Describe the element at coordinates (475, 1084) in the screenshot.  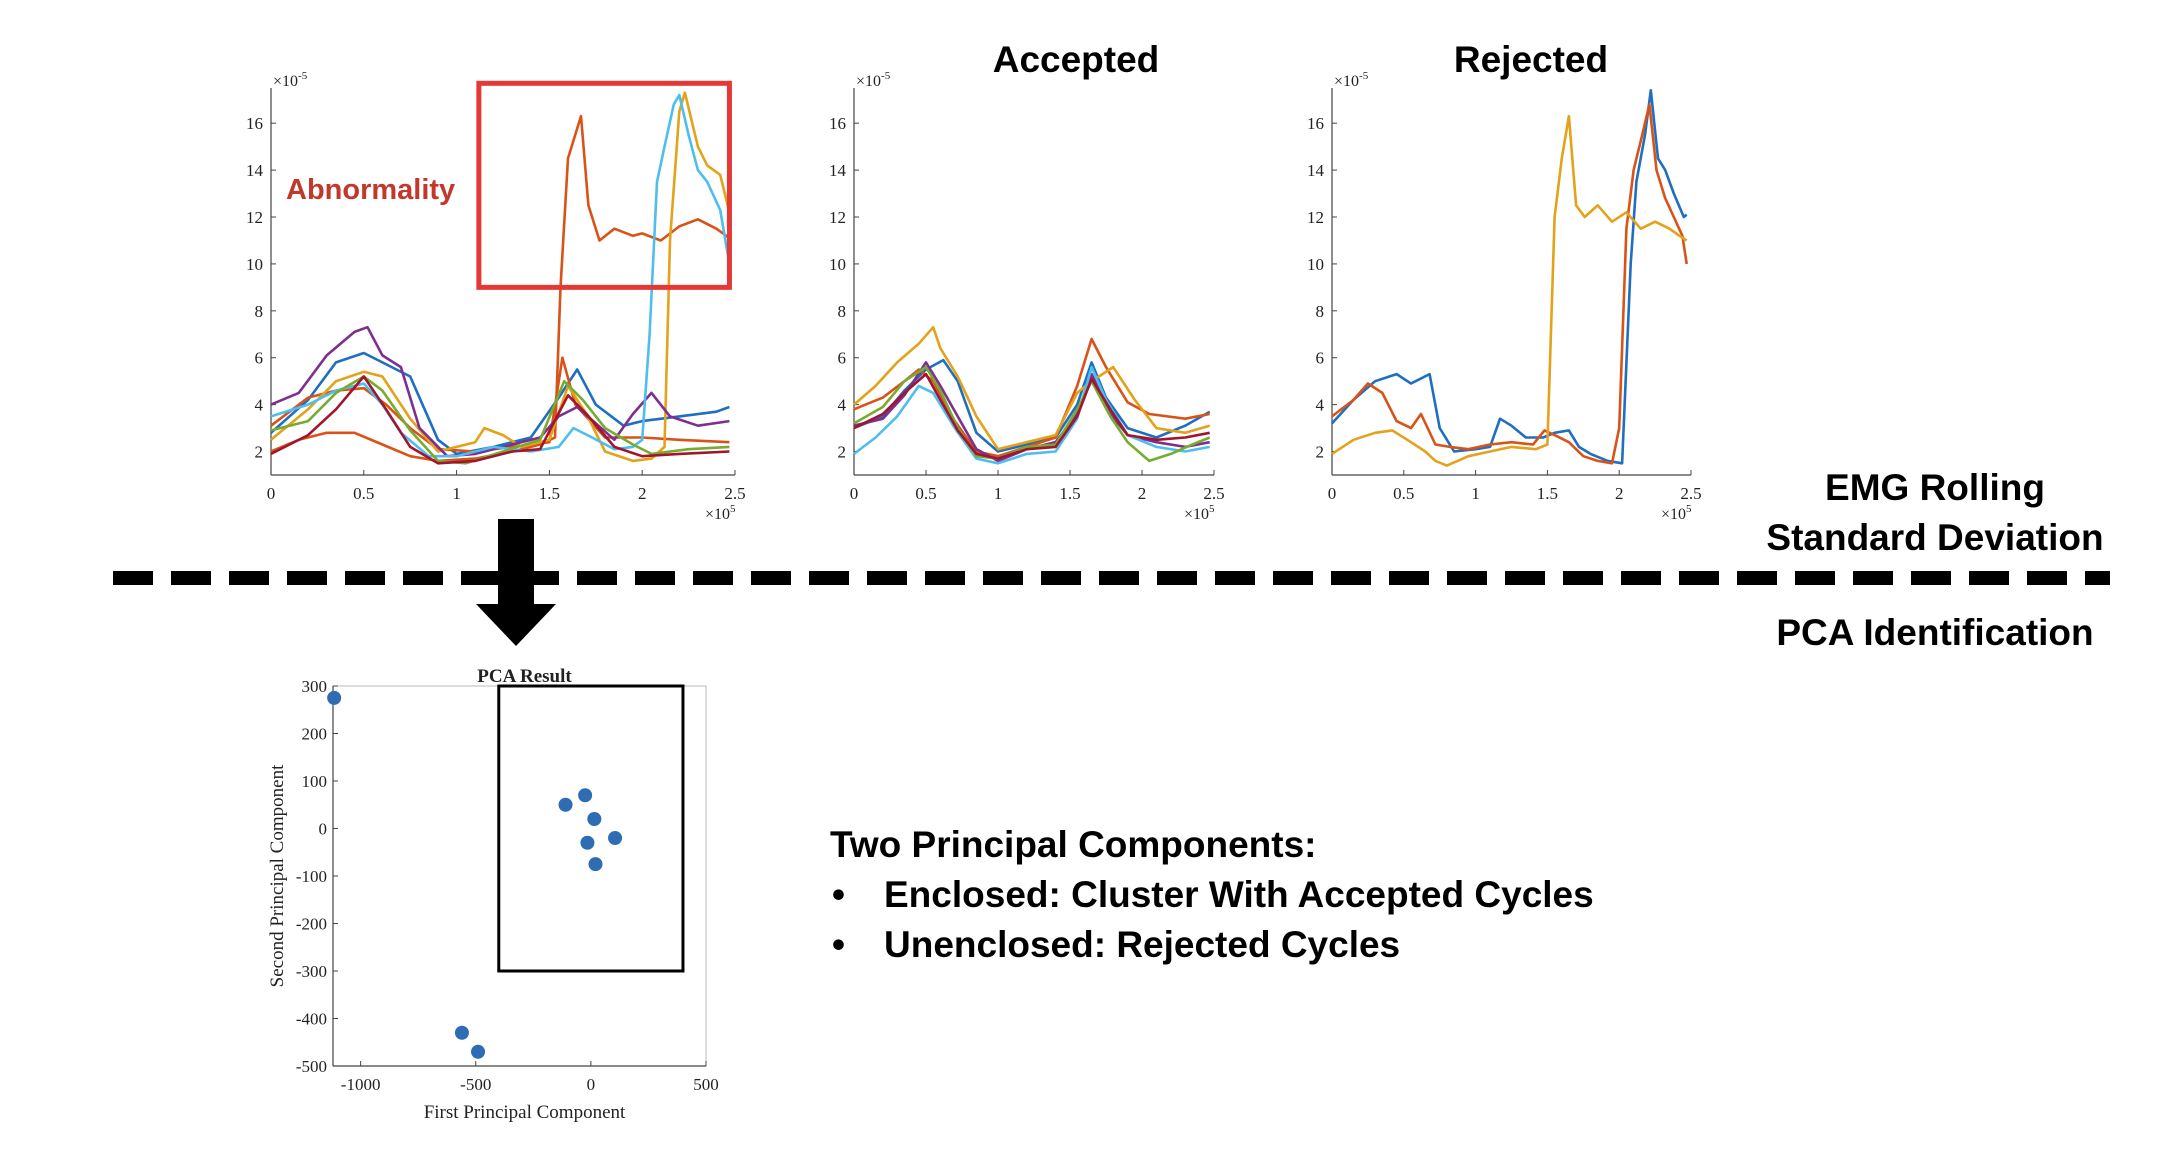
I see `x-tick-label: -500` at that location.